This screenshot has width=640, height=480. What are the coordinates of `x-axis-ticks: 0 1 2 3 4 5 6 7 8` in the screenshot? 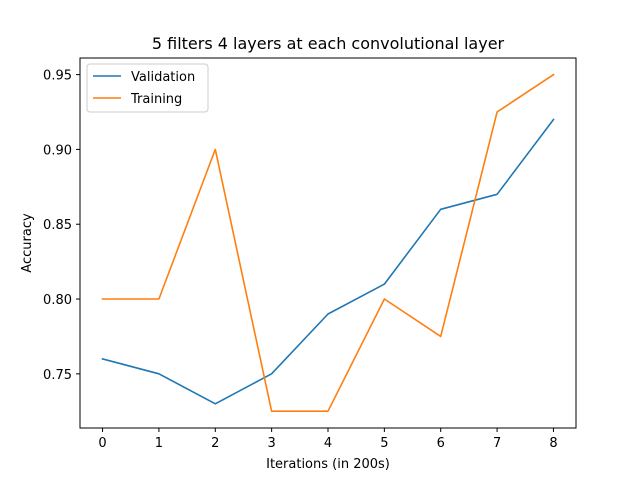 It's located at (328, 439).